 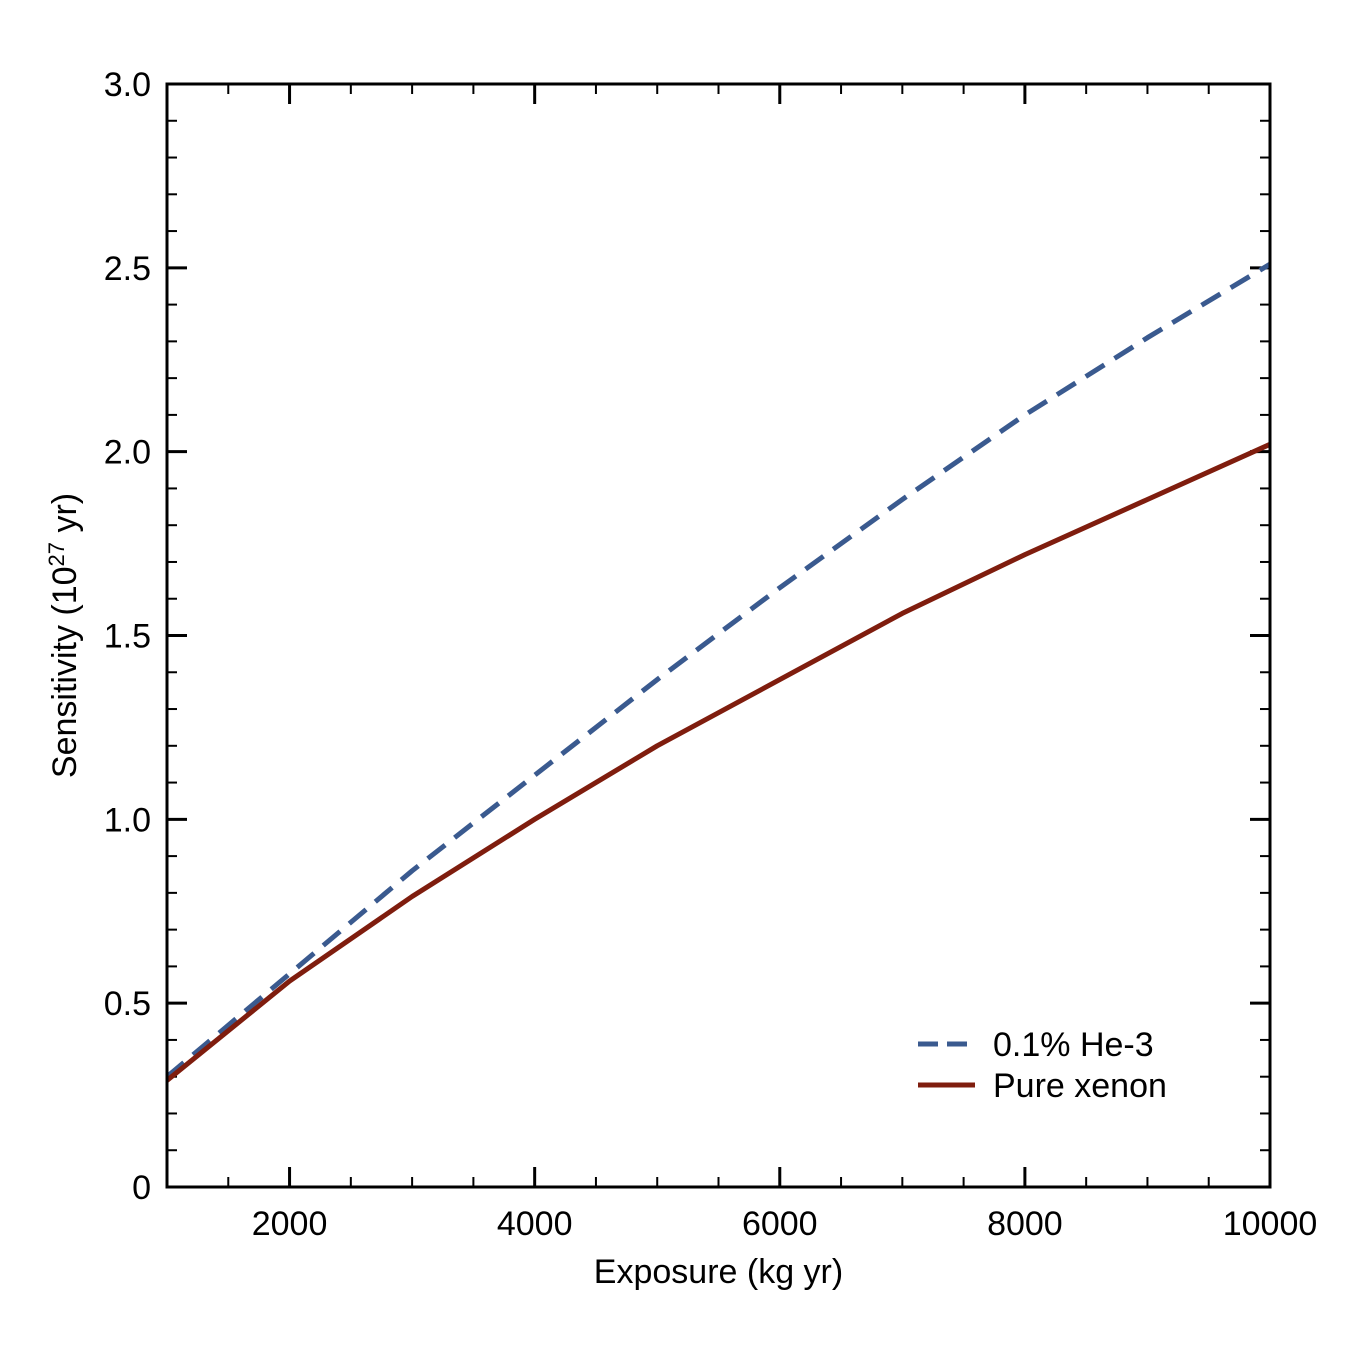 What do you see at coordinates (65, 517) in the screenshot?
I see `y-axis-title-suffix: yr)` at bounding box center [65, 517].